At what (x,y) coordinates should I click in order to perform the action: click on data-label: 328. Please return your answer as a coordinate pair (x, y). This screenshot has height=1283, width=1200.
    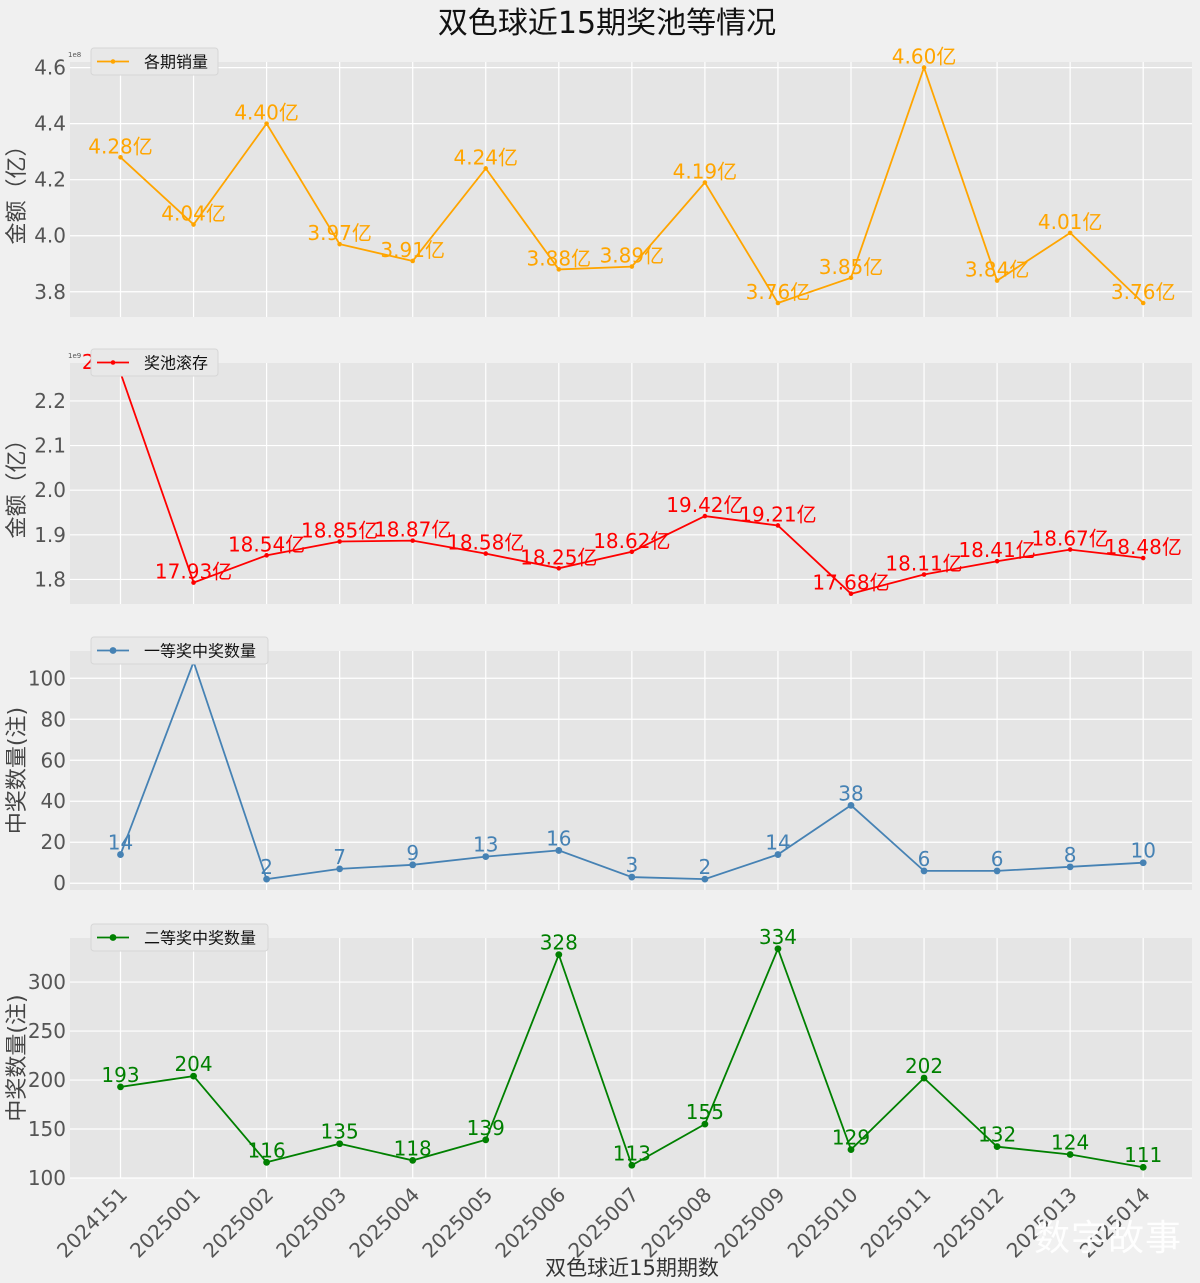
    Looking at the image, I should click on (559, 943).